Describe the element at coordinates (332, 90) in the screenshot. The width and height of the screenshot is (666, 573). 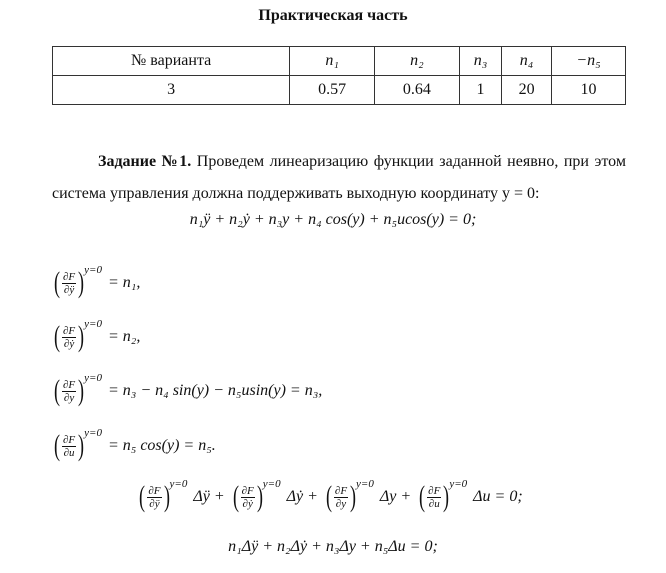
I see `table-cell: 0.57` at that location.